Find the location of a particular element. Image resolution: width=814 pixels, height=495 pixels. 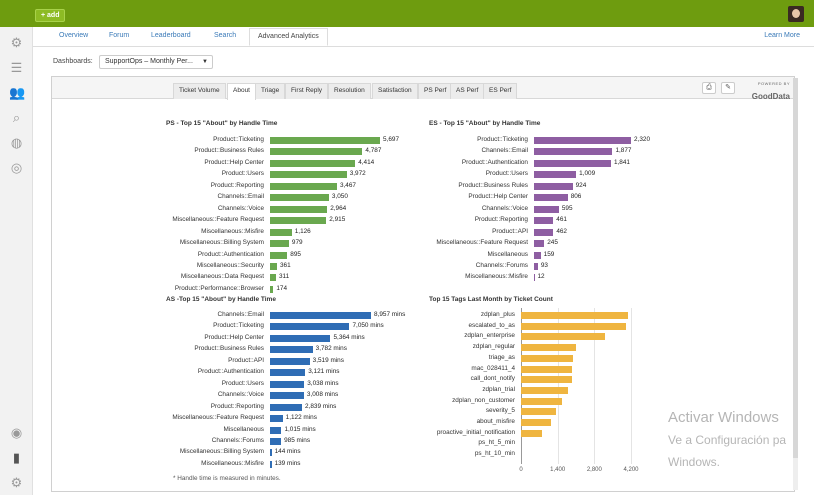

category-label: Product::API is located at coordinates (246, 360).